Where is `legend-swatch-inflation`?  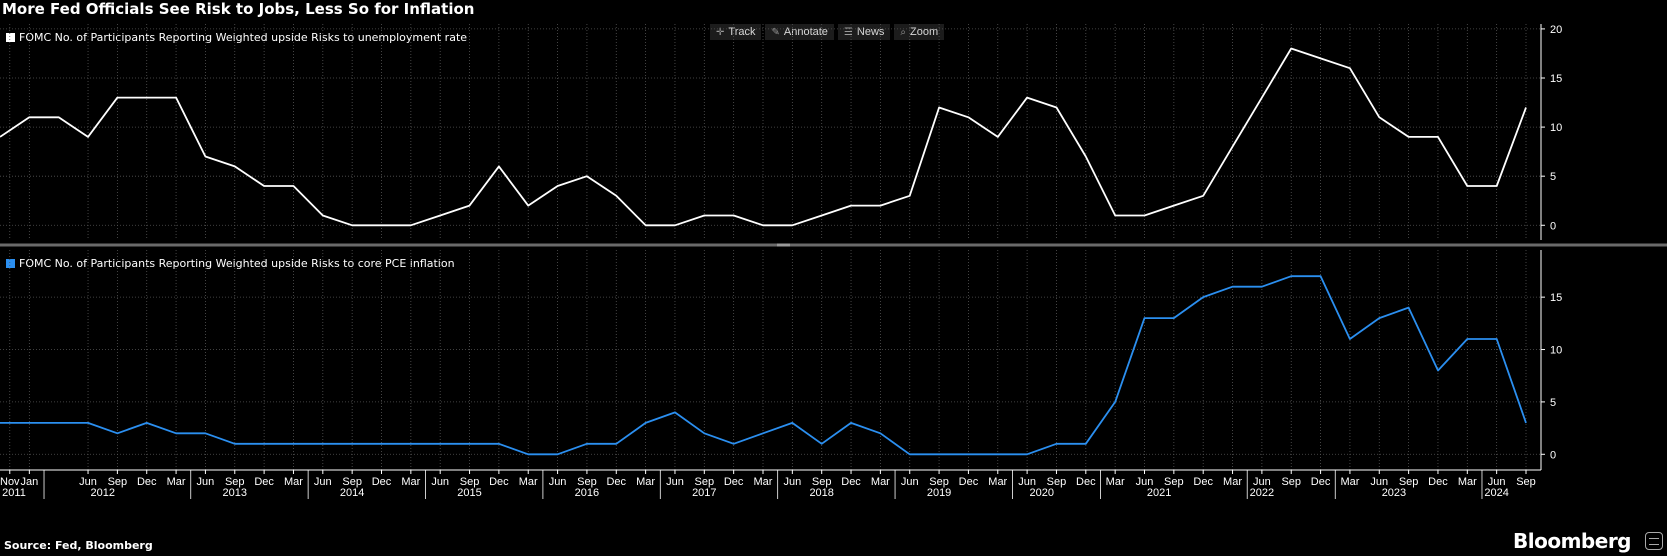
legend-swatch-inflation is located at coordinates (10, 263).